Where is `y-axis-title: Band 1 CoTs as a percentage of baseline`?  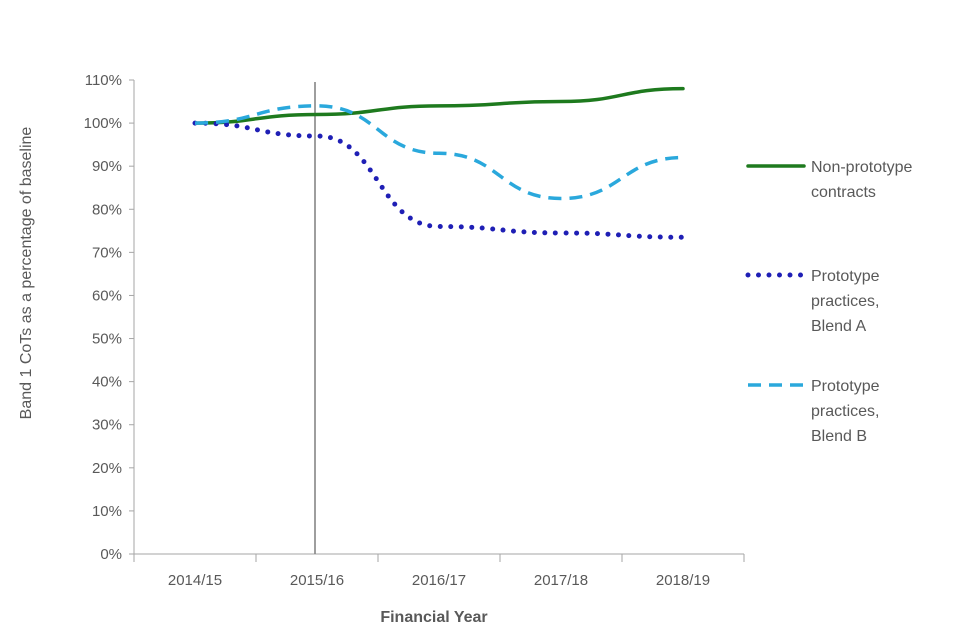
y-axis-title: Band 1 CoTs as a percentage of baseline is located at coordinates (26, 273).